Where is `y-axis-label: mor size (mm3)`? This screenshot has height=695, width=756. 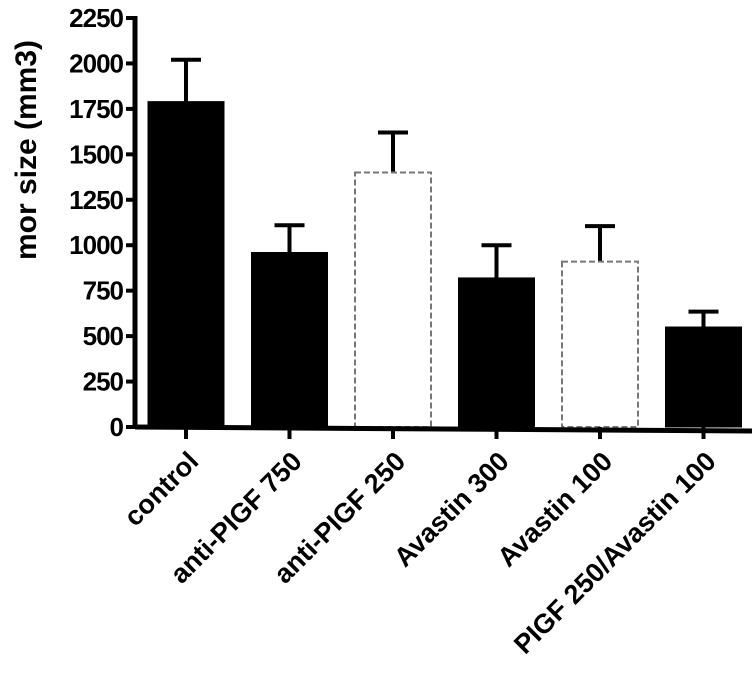
y-axis-label: mor size (mm3) is located at coordinates (26, 150).